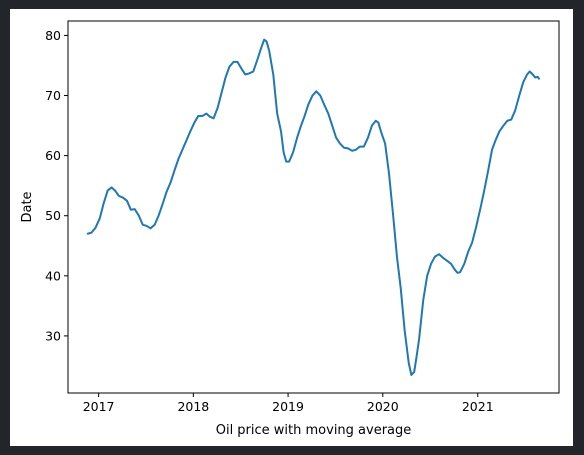  Describe the element at coordinates (27, 206) in the screenshot. I see `y-axis-label: Date` at that location.